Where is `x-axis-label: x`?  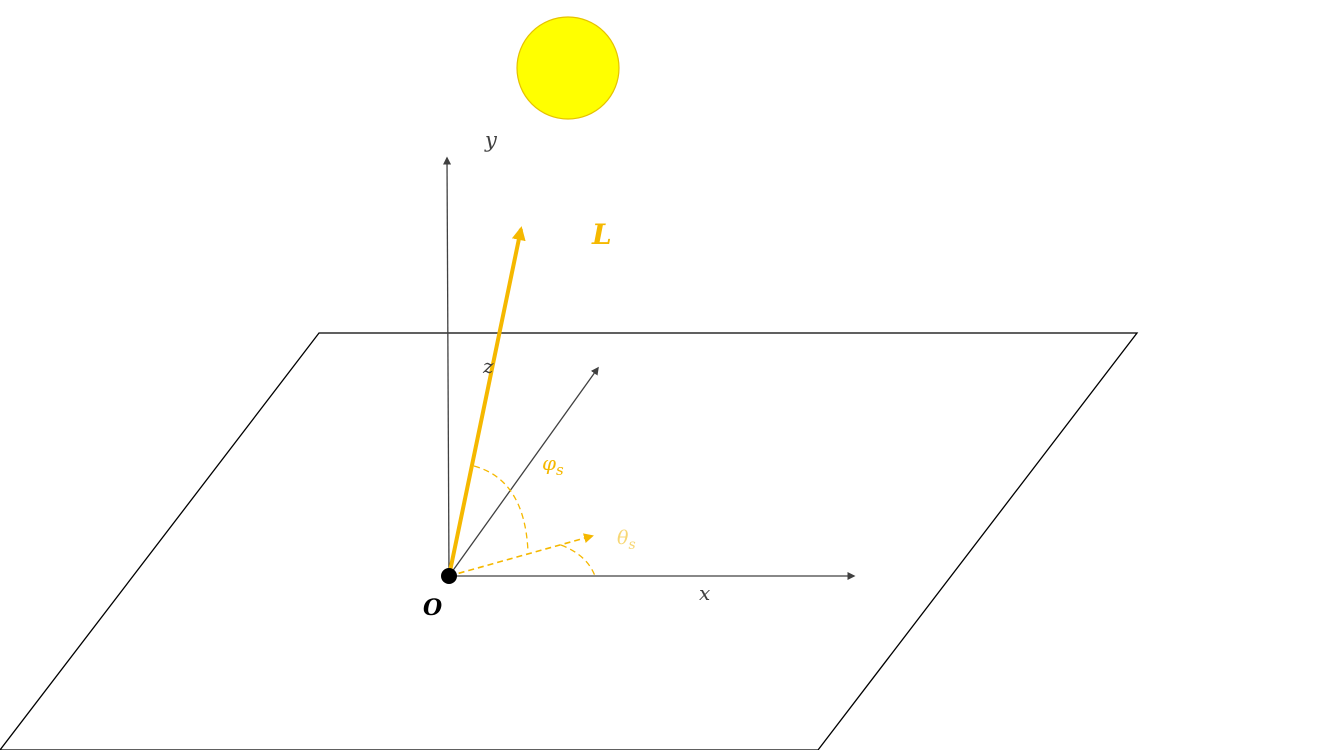 x-axis-label: x is located at coordinates (704, 593).